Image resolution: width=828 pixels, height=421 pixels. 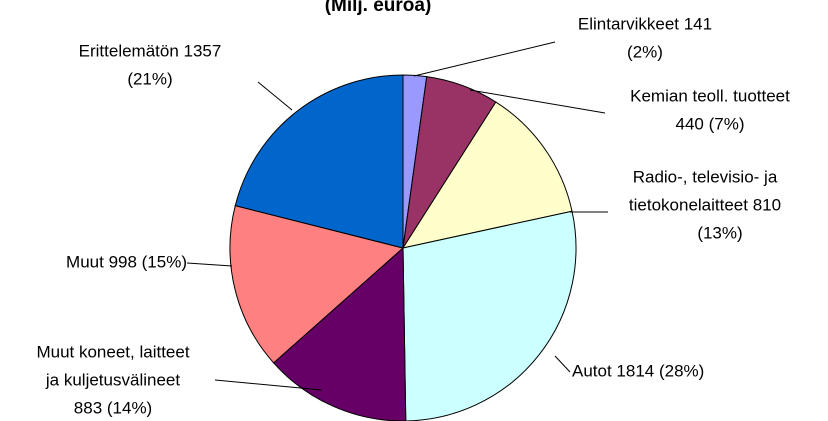 I want to click on slice-label: 440 (7%), so click(x=710, y=123).